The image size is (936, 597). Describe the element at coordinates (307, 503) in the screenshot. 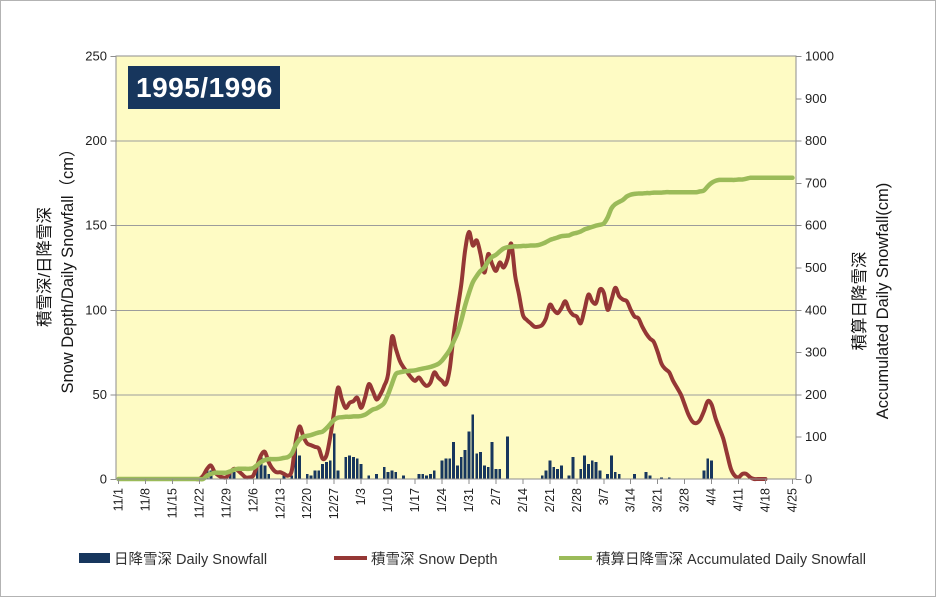

I see `x-axis-tick-label: 12/20` at that location.